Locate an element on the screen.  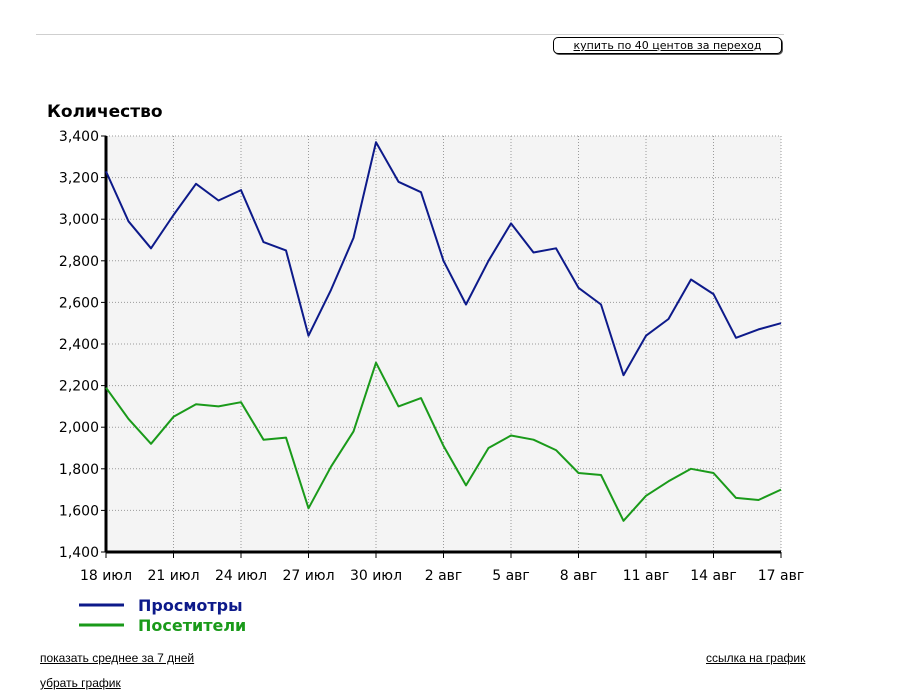
y-tick-label: 1,600 is located at coordinates (79, 511).